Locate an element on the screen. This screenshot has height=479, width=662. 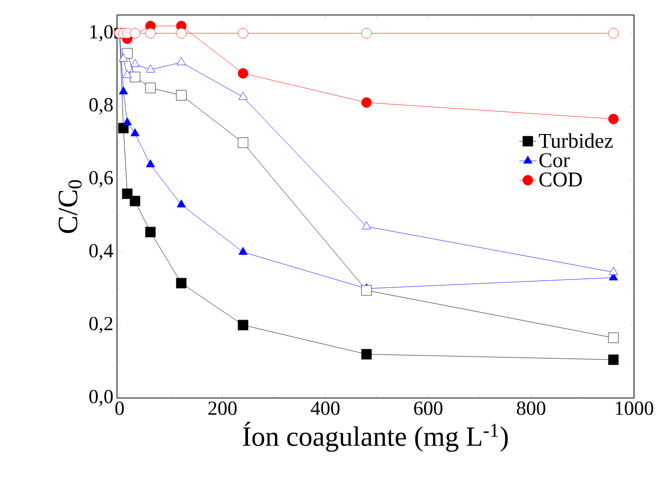
y-tick-label: 1,0 is located at coordinates (101, 33).